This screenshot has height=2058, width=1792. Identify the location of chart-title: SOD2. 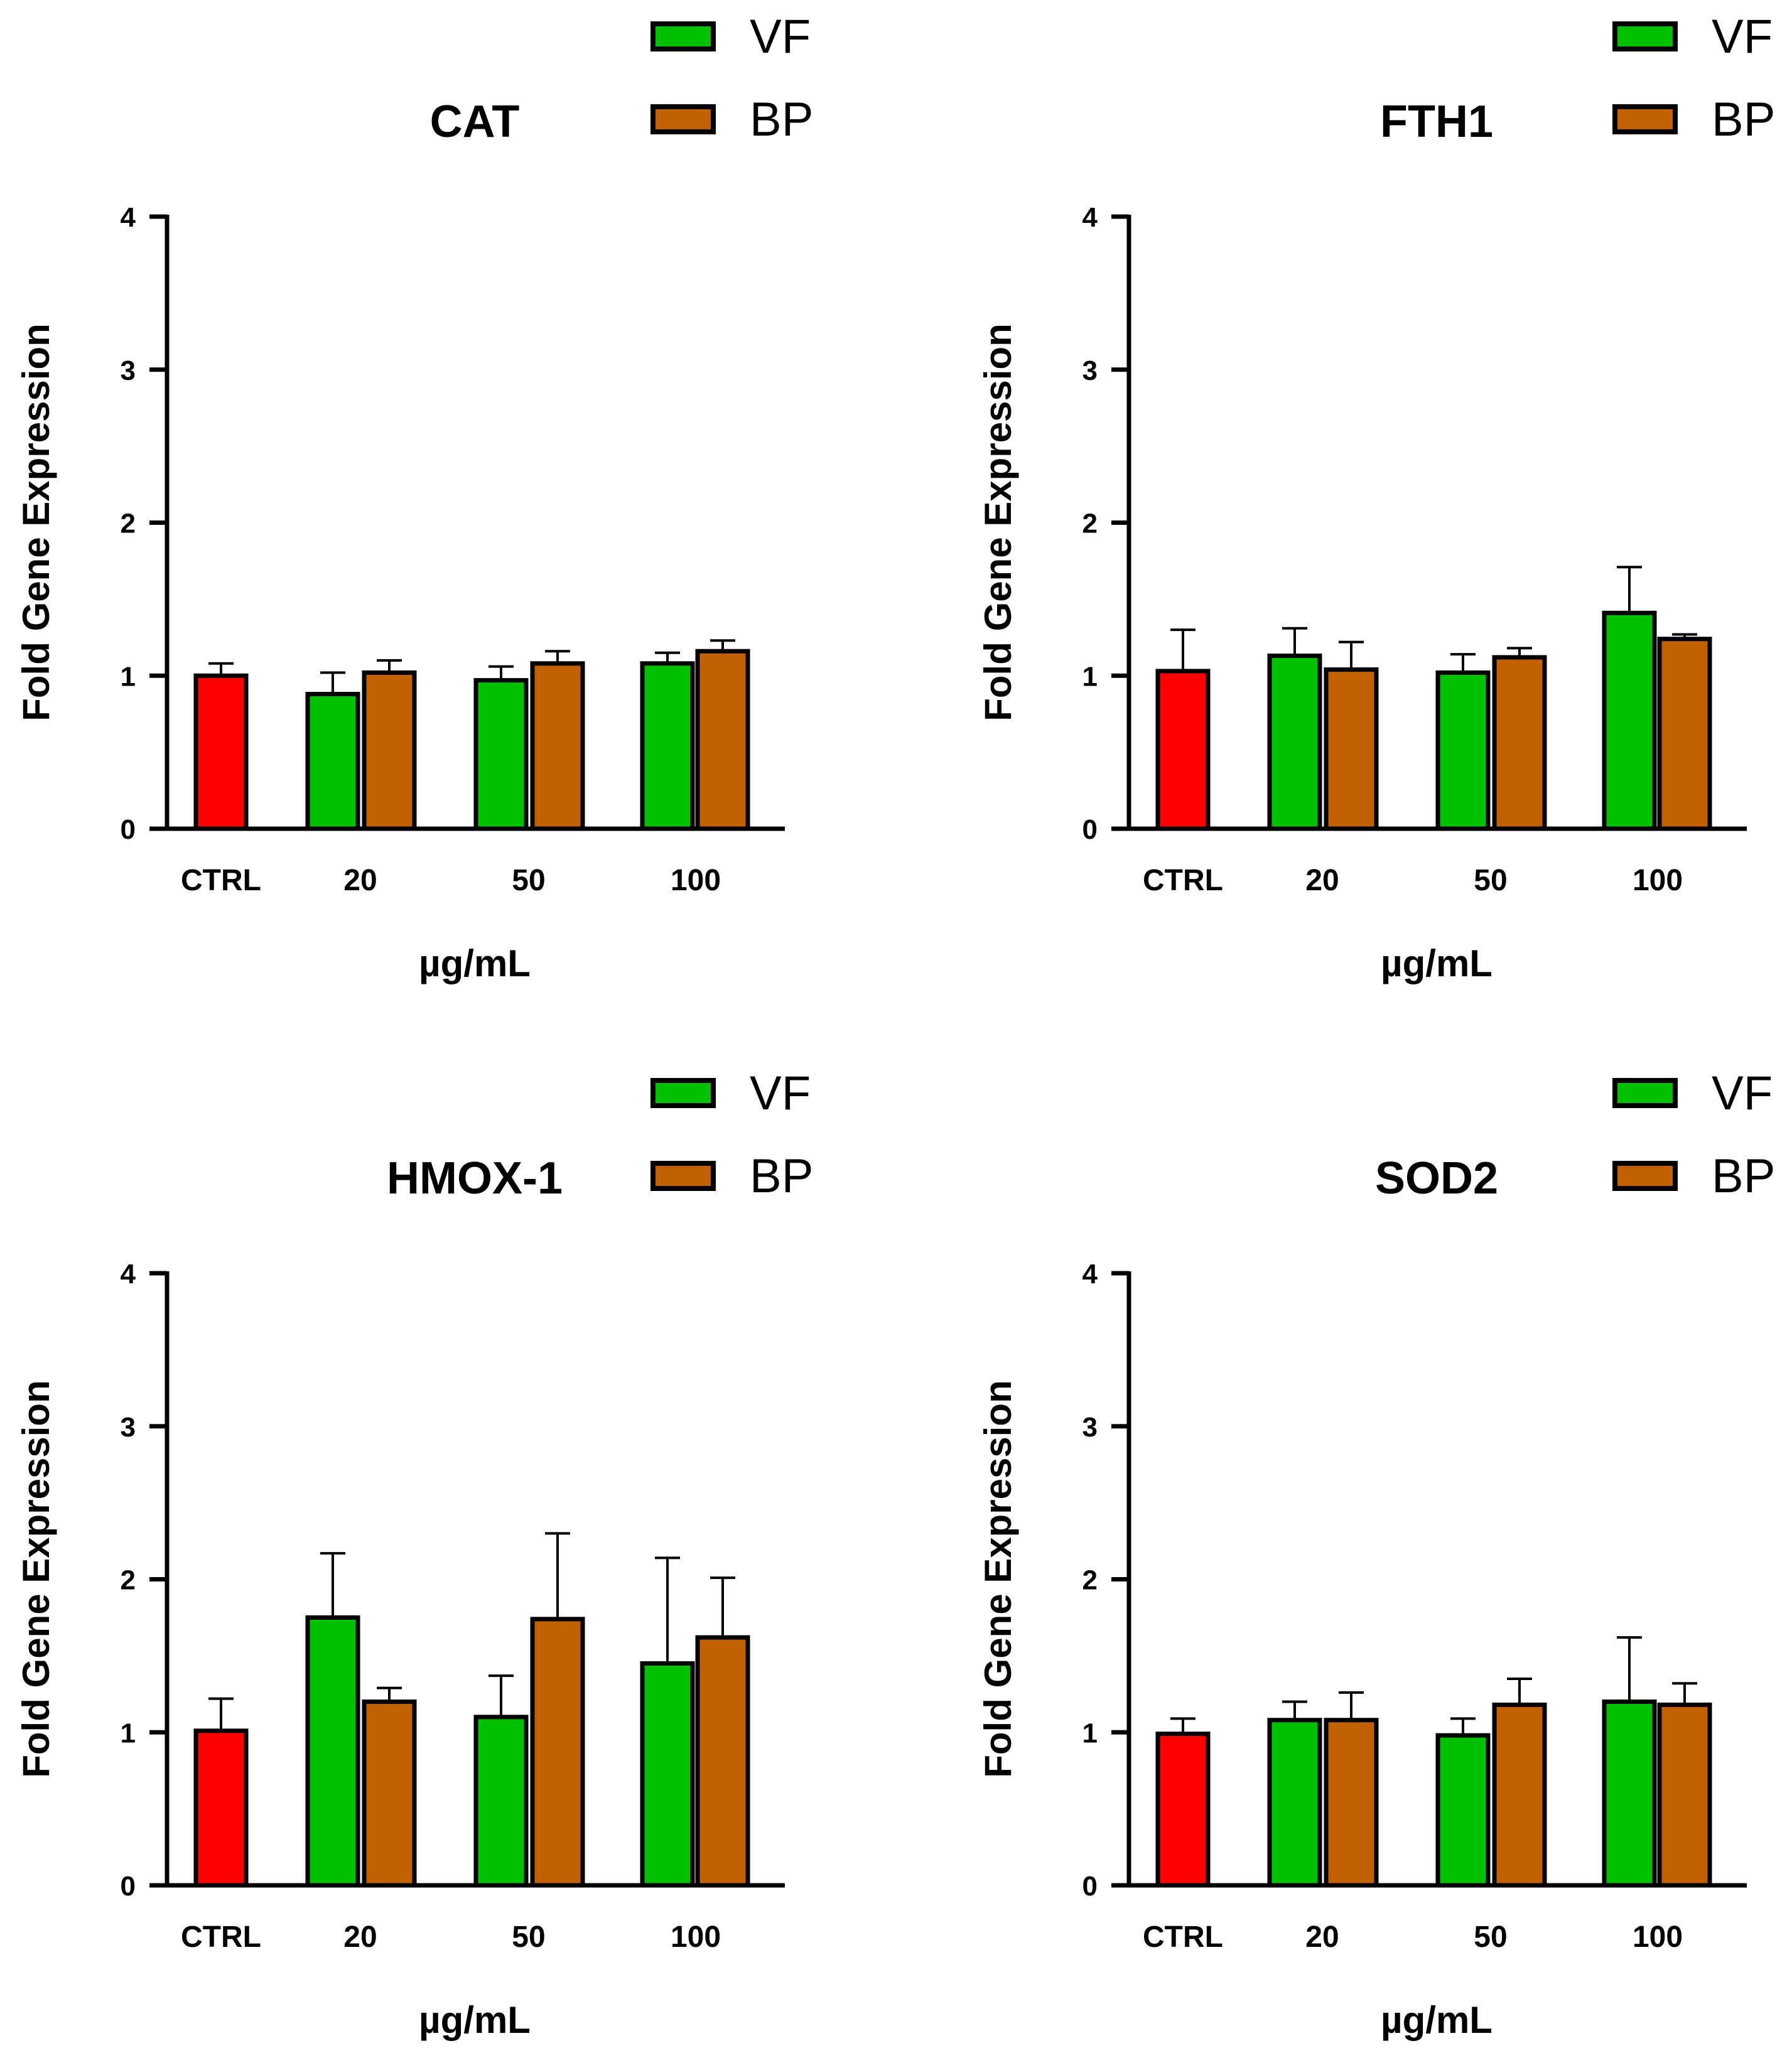
(1437, 1178).